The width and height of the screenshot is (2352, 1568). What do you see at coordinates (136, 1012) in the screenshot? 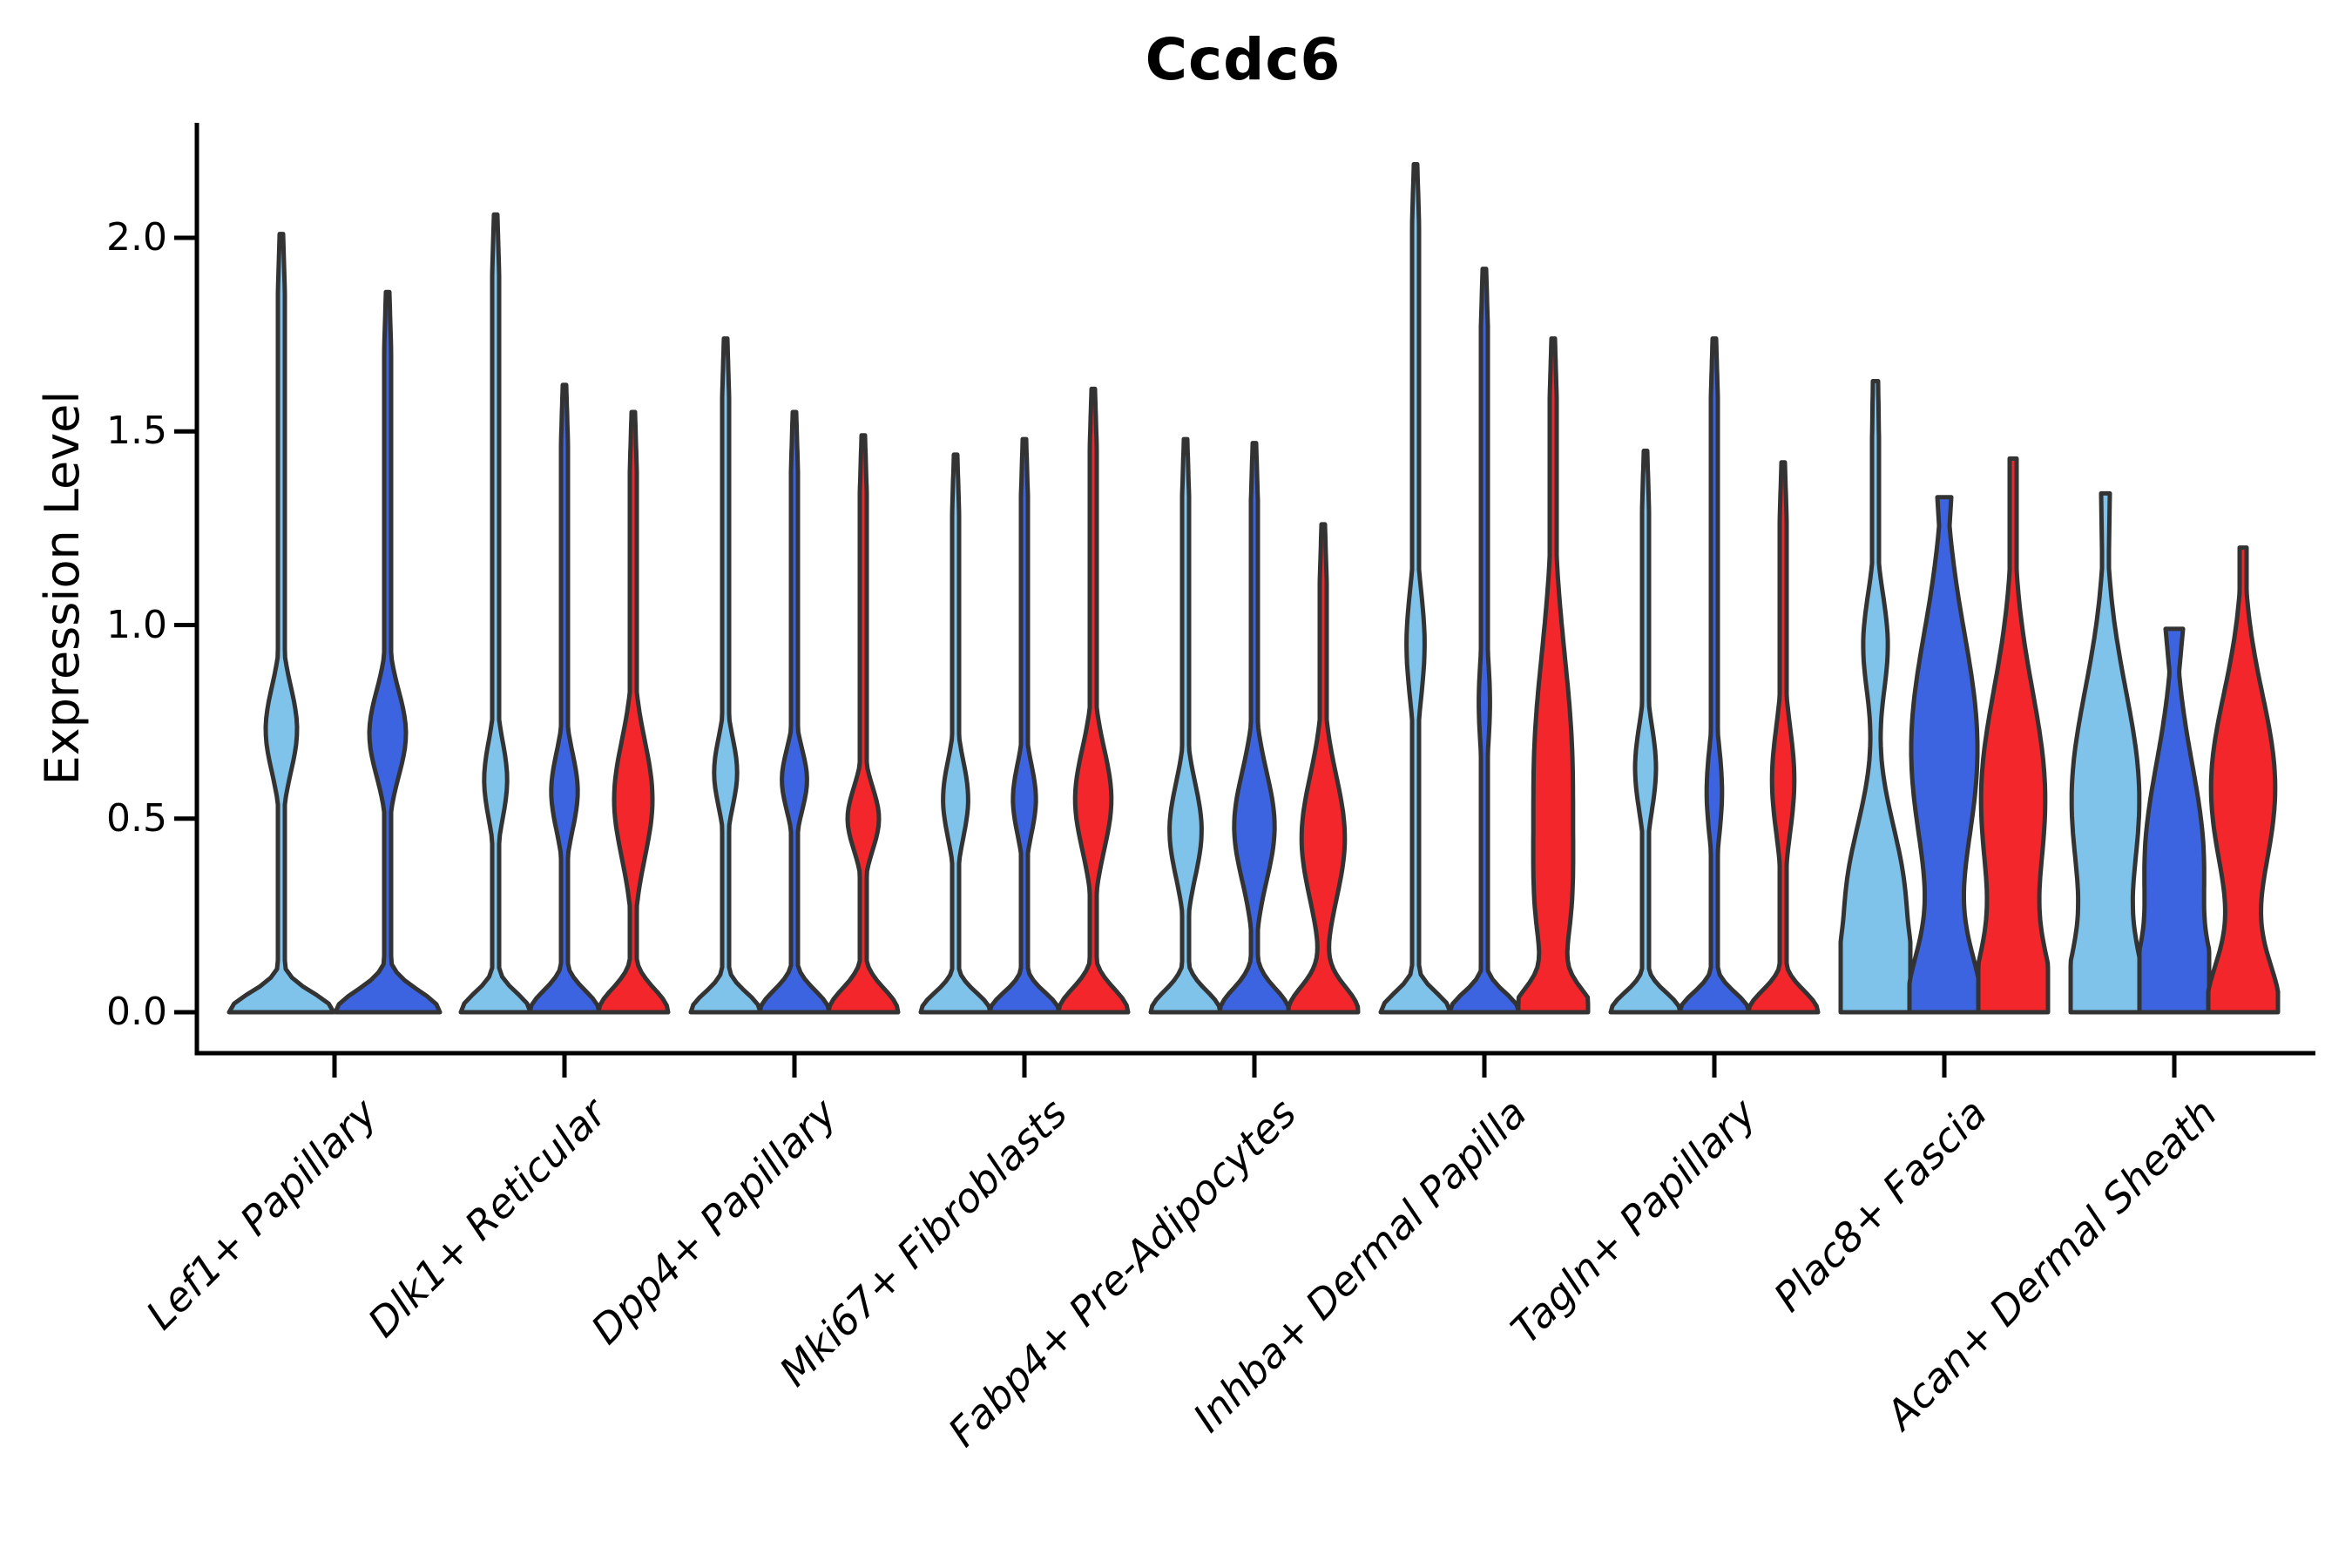
I see `y-tick-label: 0.0` at bounding box center [136, 1012].